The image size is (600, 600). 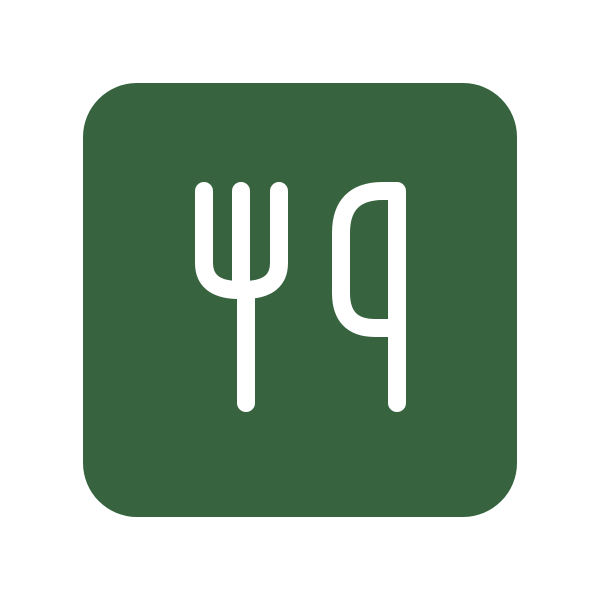 I want to click on fork-icon, so click(x=241, y=297).